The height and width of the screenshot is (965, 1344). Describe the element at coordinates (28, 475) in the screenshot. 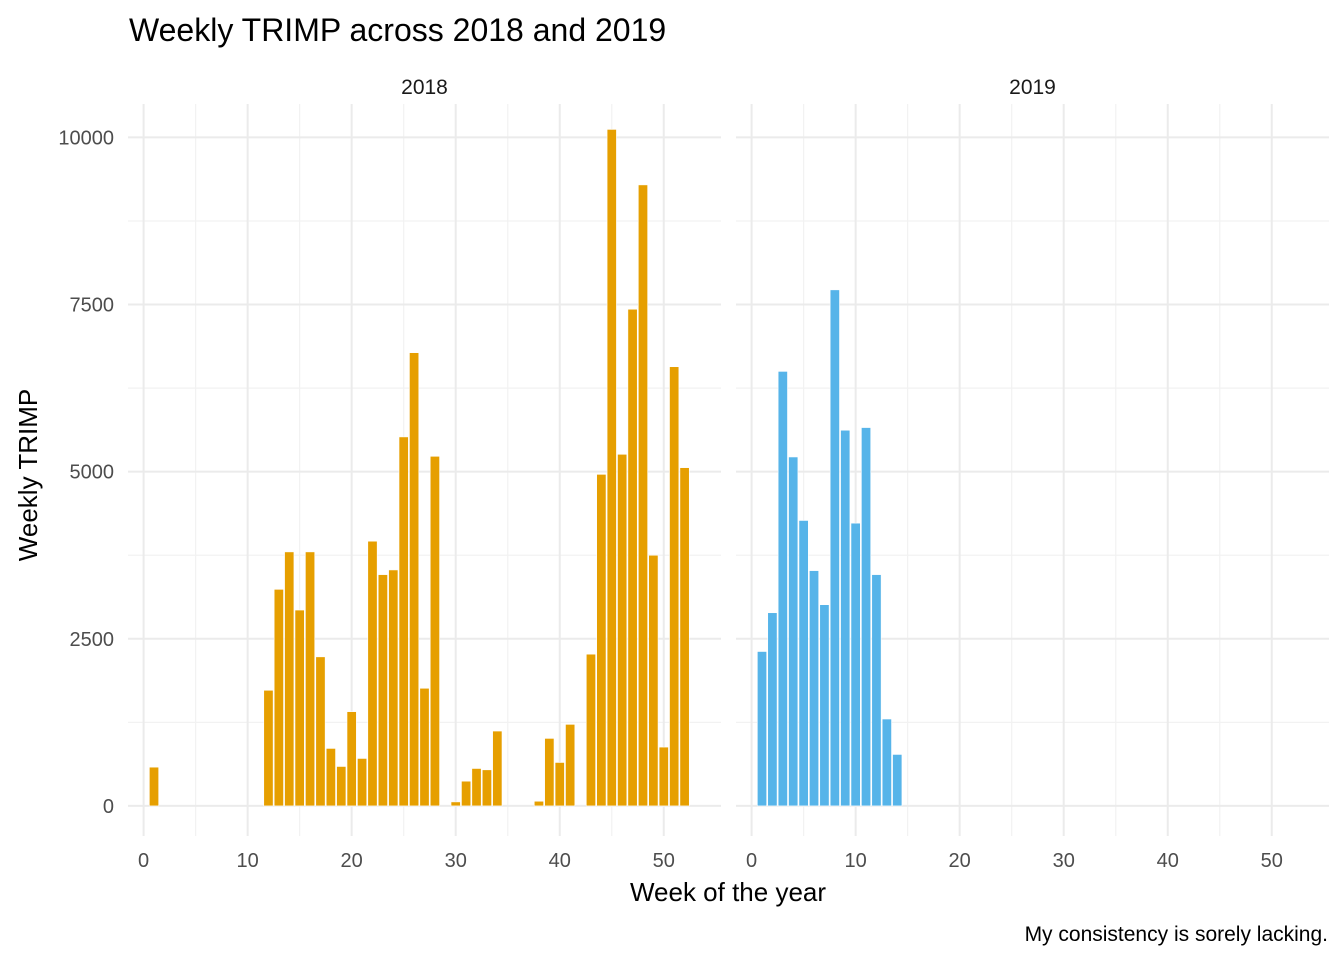

I see `y-axis-title: Weekly TRIMP` at that location.